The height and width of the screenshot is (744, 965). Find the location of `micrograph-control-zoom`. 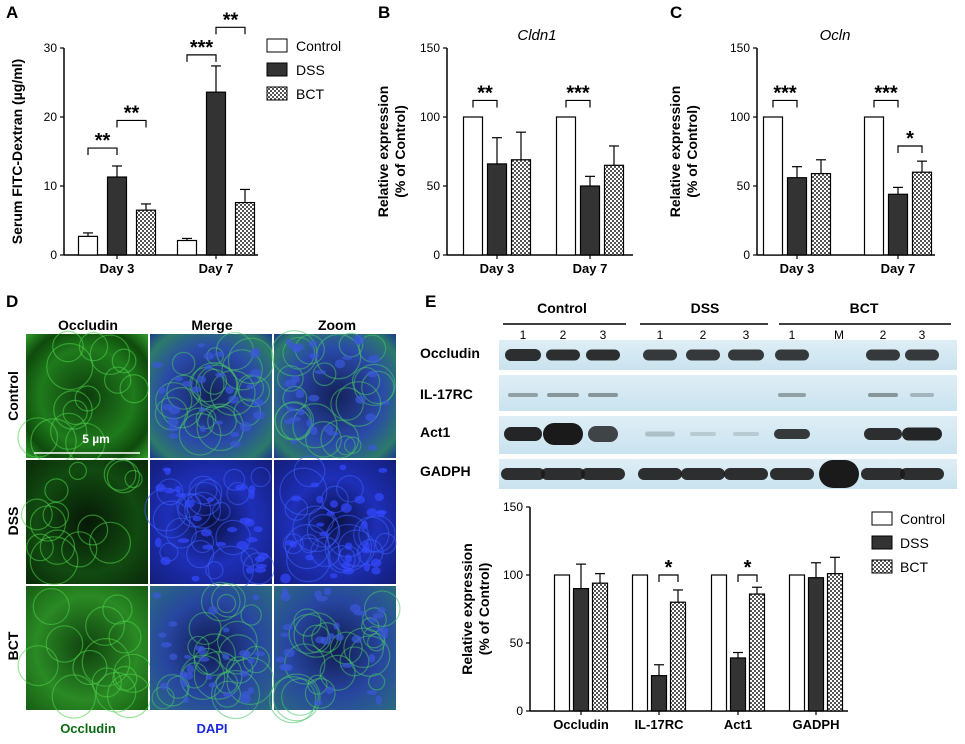

micrograph-control-zoom is located at coordinates (333, 394).